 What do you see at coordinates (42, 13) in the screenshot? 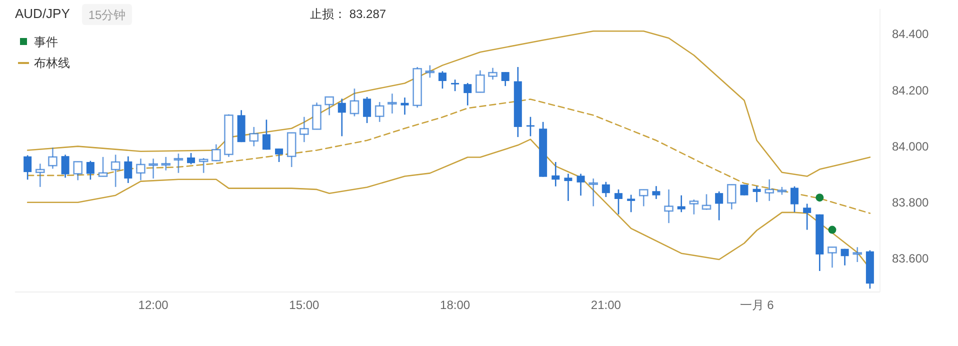
I see `title: AUD/JPY` at bounding box center [42, 13].